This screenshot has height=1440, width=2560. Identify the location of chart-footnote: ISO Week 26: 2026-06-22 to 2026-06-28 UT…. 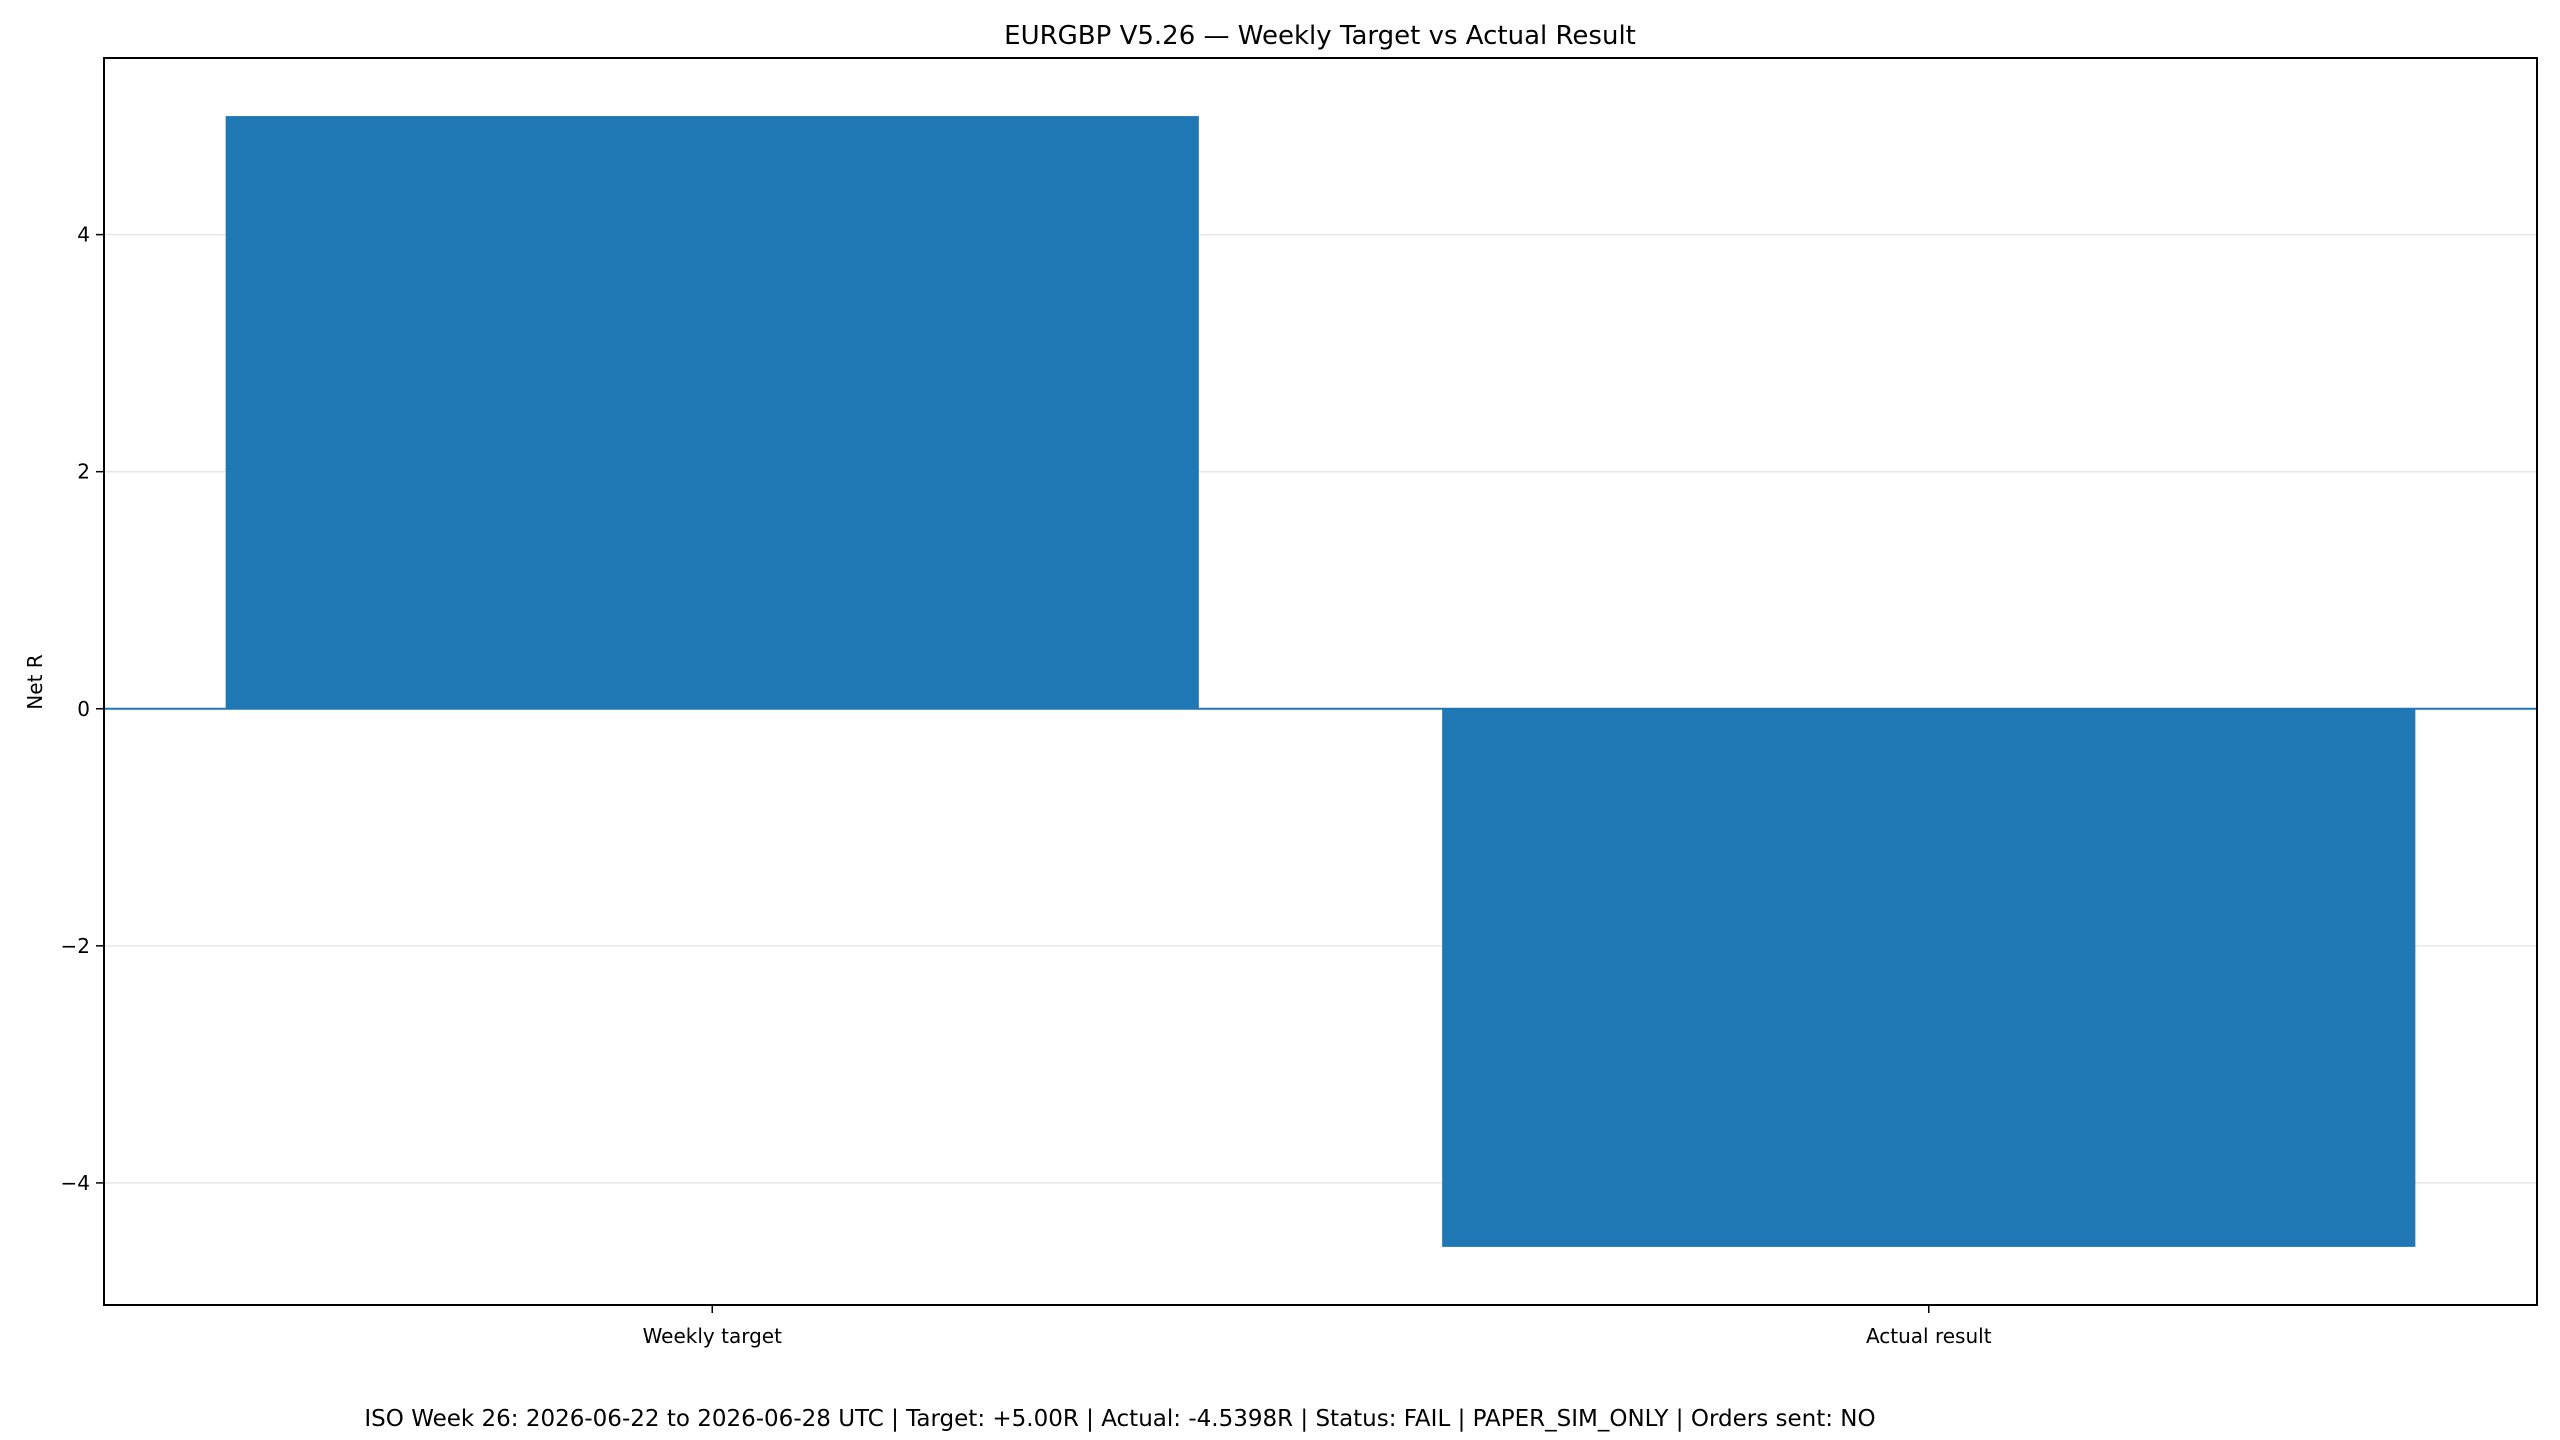
(1119, 1419).